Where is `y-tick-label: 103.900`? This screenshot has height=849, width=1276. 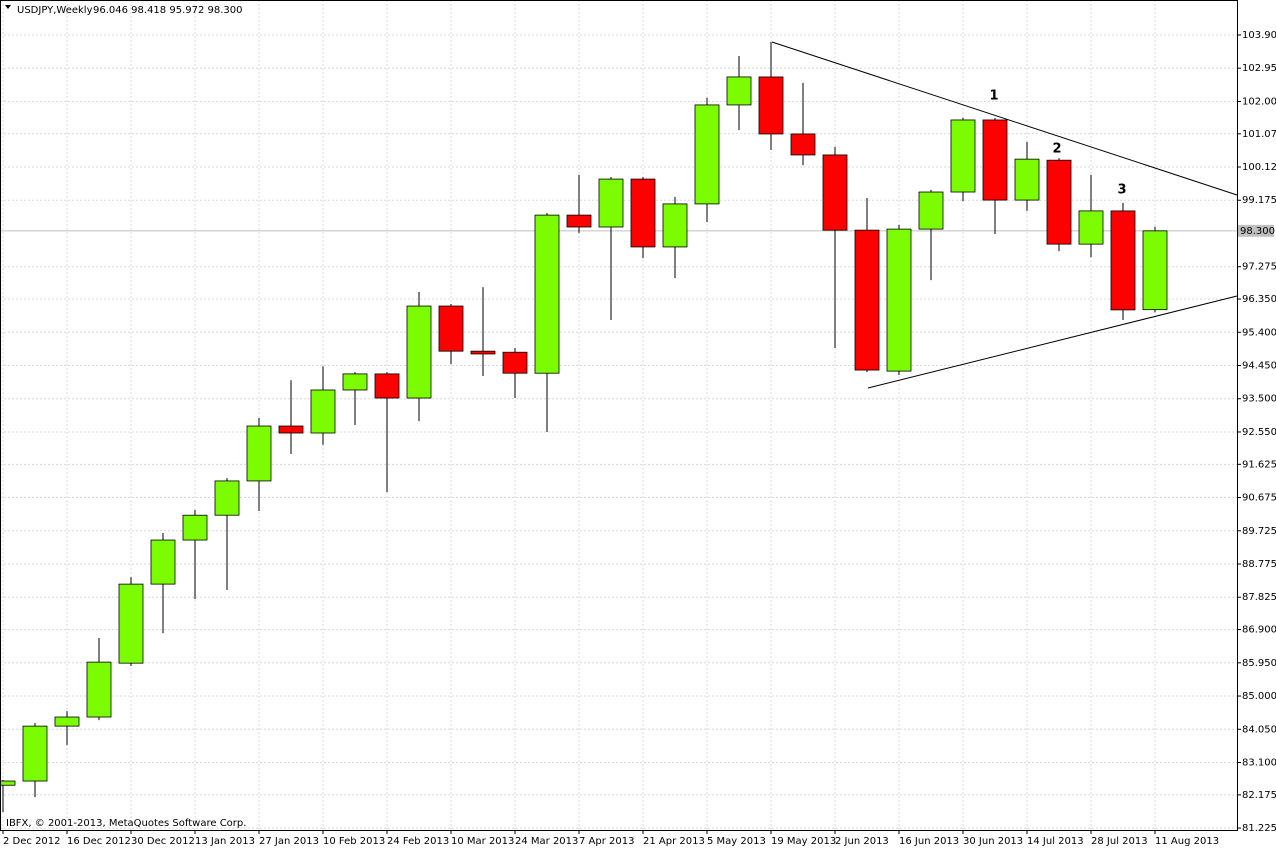
y-tick-label: 103.900 is located at coordinates (1259, 35).